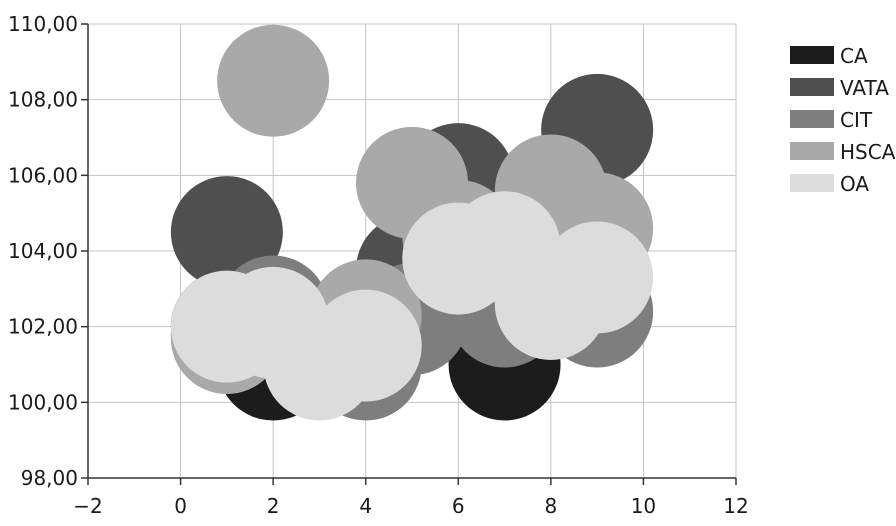 This screenshot has width=896, height=526. What do you see at coordinates (365, 506) in the screenshot?
I see `x-tick-label: 4` at bounding box center [365, 506].